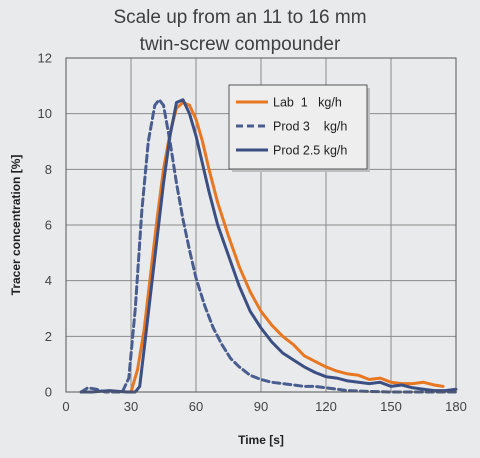 This screenshot has height=458, width=480. Describe the element at coordinates (456, 406) in the screenshot. I see `x-tick-label: 180` at that location.